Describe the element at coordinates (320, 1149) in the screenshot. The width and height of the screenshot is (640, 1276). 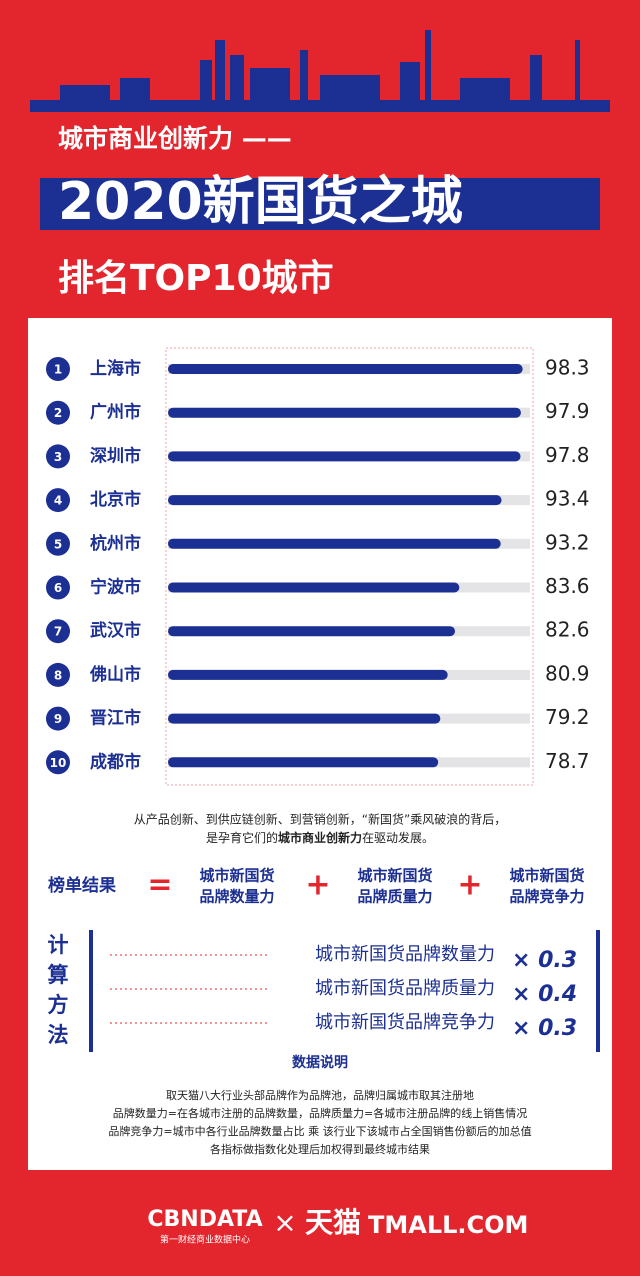
I see `note-line: 各指标做指数化处理后加权得到最终城市结果` at that location.